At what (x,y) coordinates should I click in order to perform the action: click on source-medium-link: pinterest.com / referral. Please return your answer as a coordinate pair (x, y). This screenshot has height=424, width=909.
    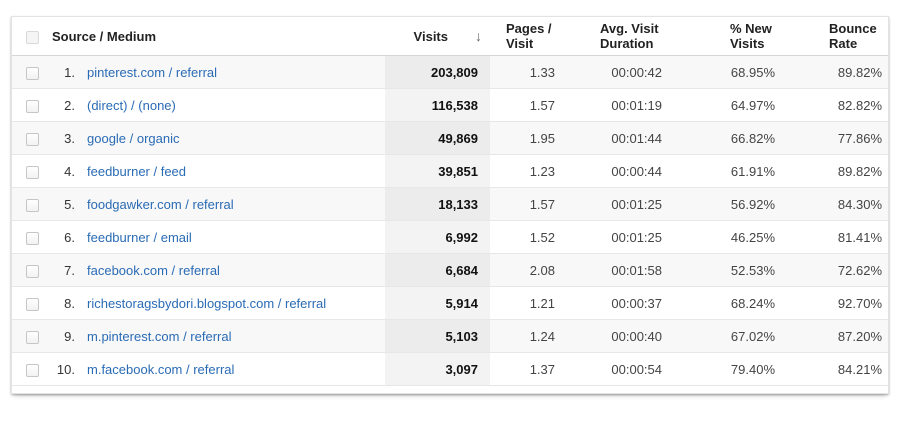
    Looking at the image, I should click on (152, 72).